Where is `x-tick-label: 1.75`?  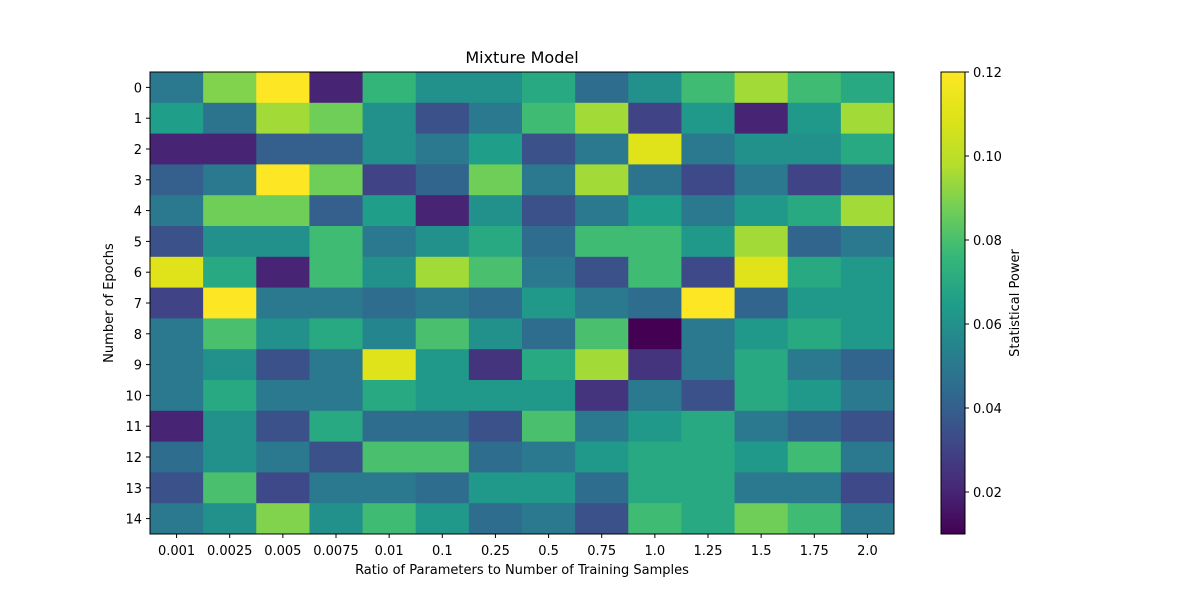
x-tick-label: 1.75 is located at coordinates (814, 551).